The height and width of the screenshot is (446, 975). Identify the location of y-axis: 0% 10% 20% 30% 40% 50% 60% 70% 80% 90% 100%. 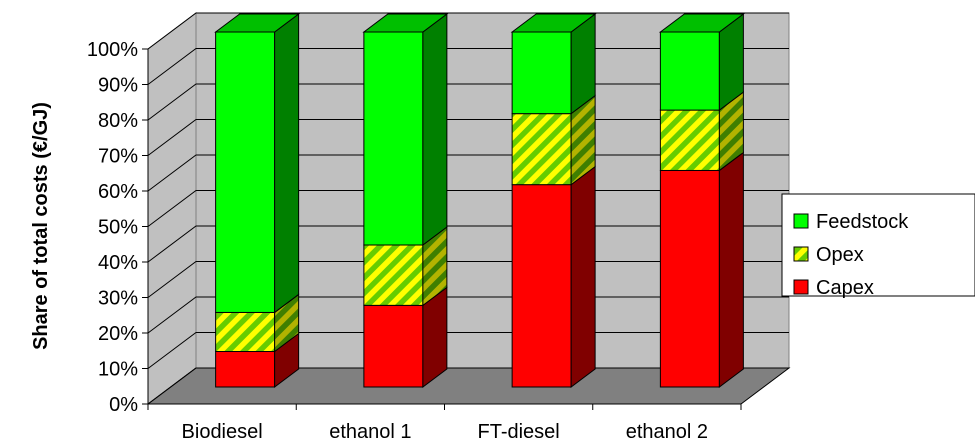
(118, 227).